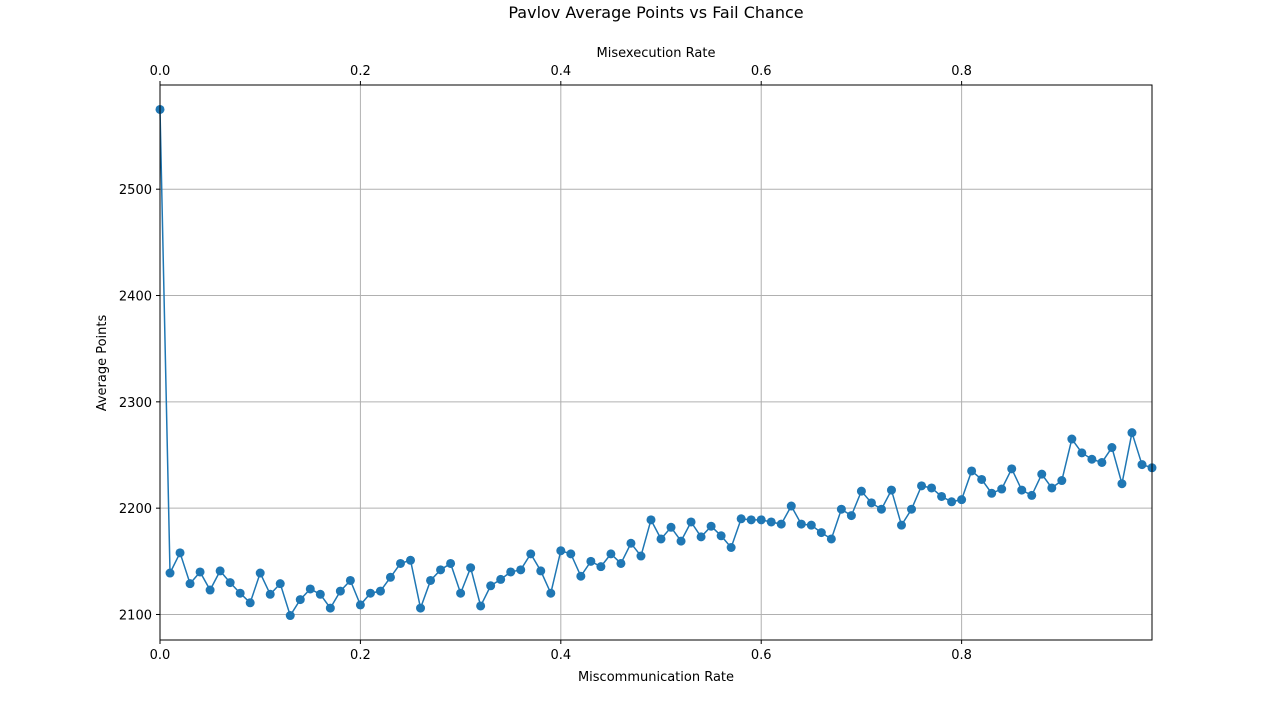 Image resolution: width=1280 pixels, height=719 pixels. I want to click on x-tick-label: 0.6, so click(761, 655).